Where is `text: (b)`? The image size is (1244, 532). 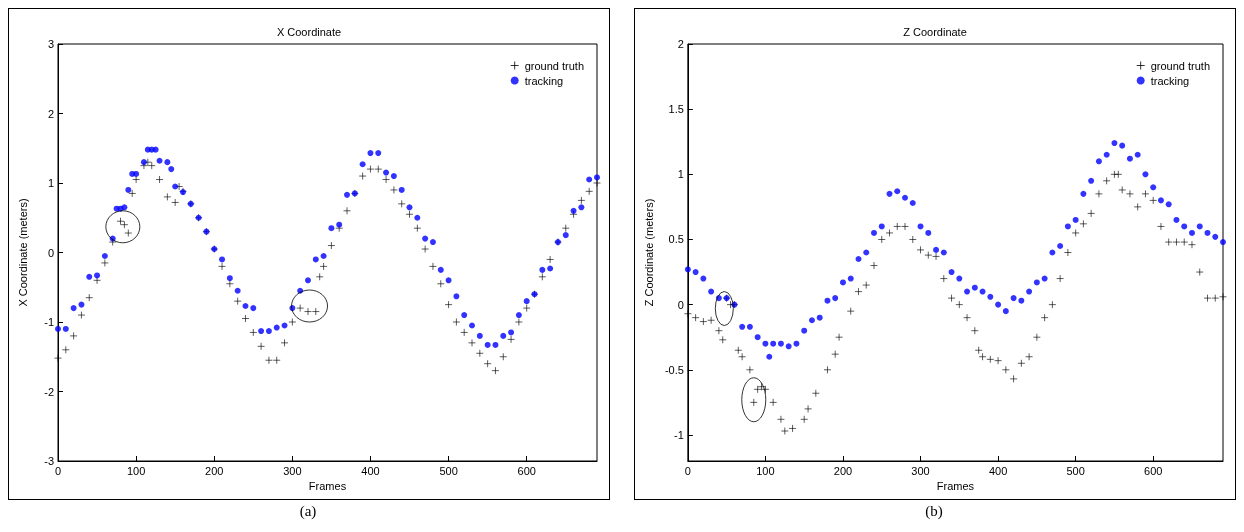
text: (b) is located at coordinates (934, 511).